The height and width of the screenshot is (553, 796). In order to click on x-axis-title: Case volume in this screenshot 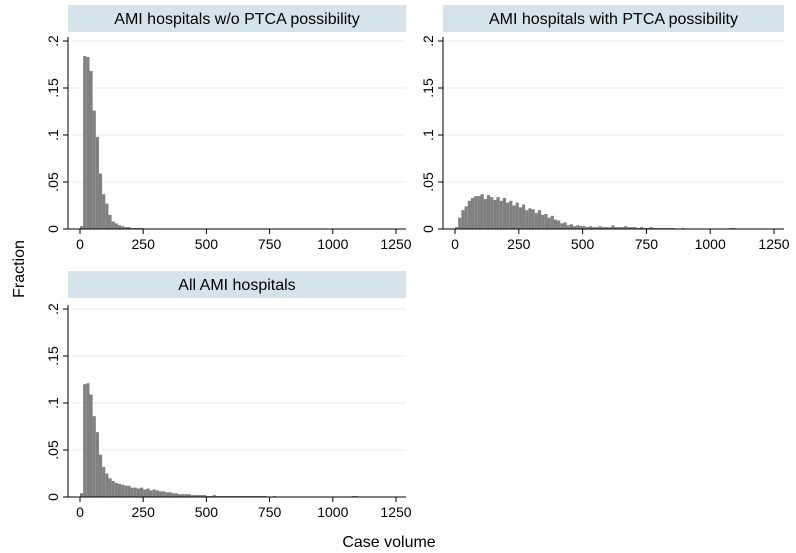, I will do `click(388, 542)`.